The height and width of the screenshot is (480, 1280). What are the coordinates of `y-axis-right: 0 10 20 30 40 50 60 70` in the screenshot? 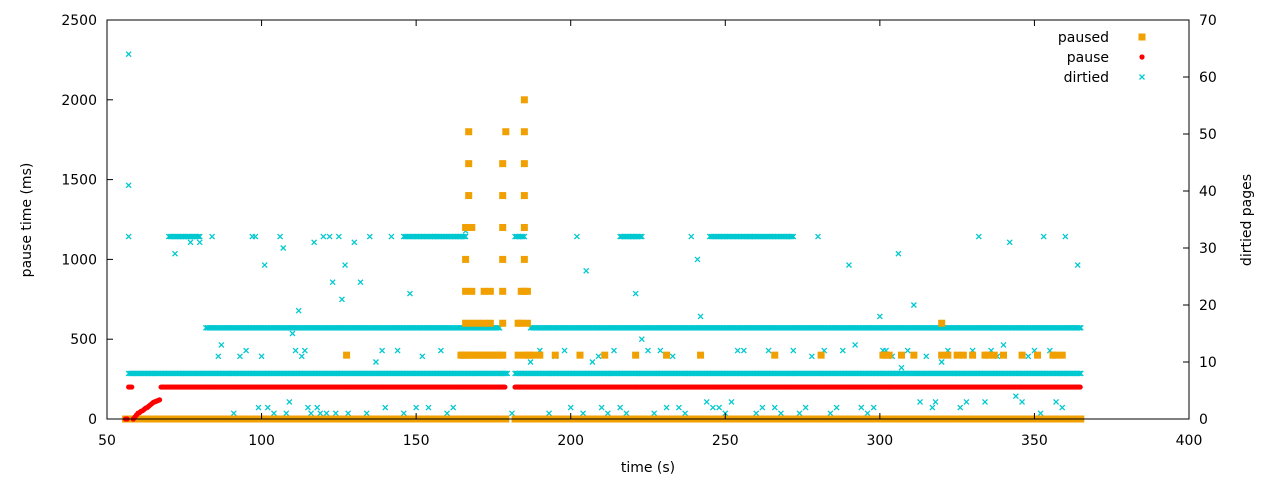 It's located at (1200, 220).